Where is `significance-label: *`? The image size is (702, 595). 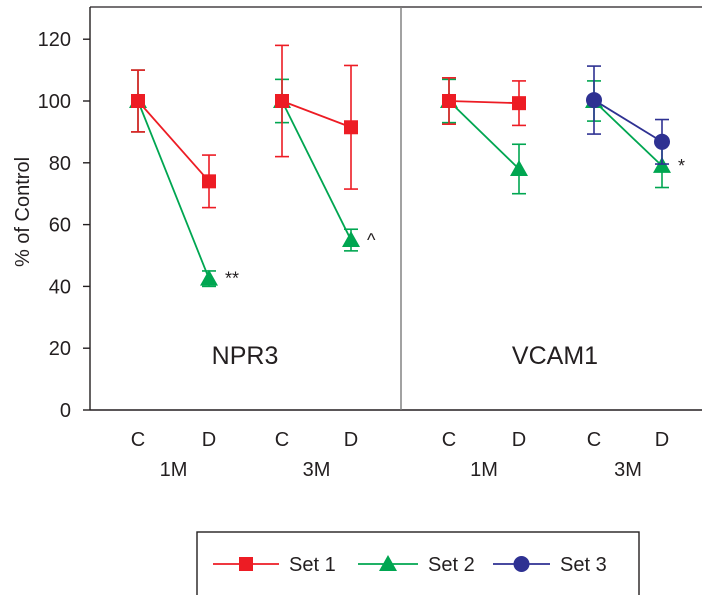 significance-label: * is located at coordinates (681, 166).